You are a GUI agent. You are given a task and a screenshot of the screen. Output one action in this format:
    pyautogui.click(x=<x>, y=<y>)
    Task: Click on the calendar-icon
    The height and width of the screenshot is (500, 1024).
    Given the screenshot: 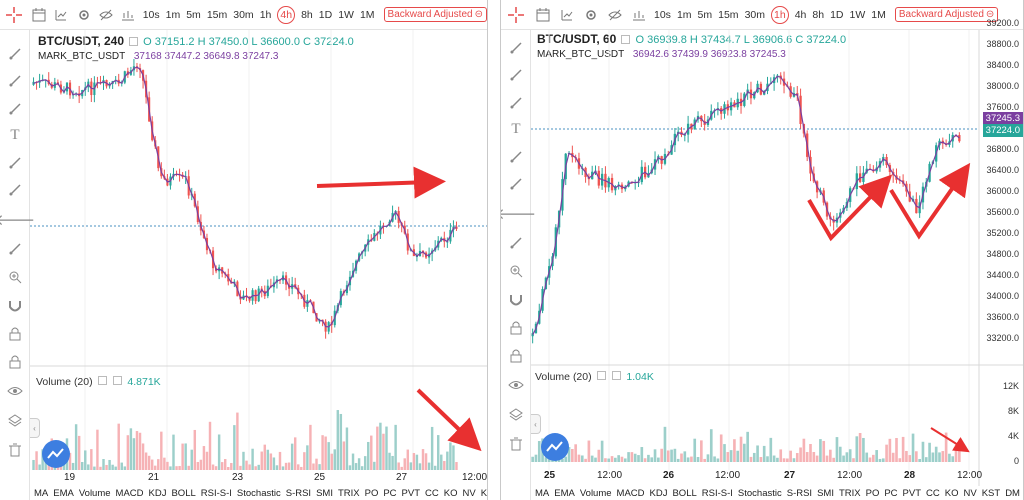 What is the action you would take?
    pyautogui.click(x=543, y=15)
    